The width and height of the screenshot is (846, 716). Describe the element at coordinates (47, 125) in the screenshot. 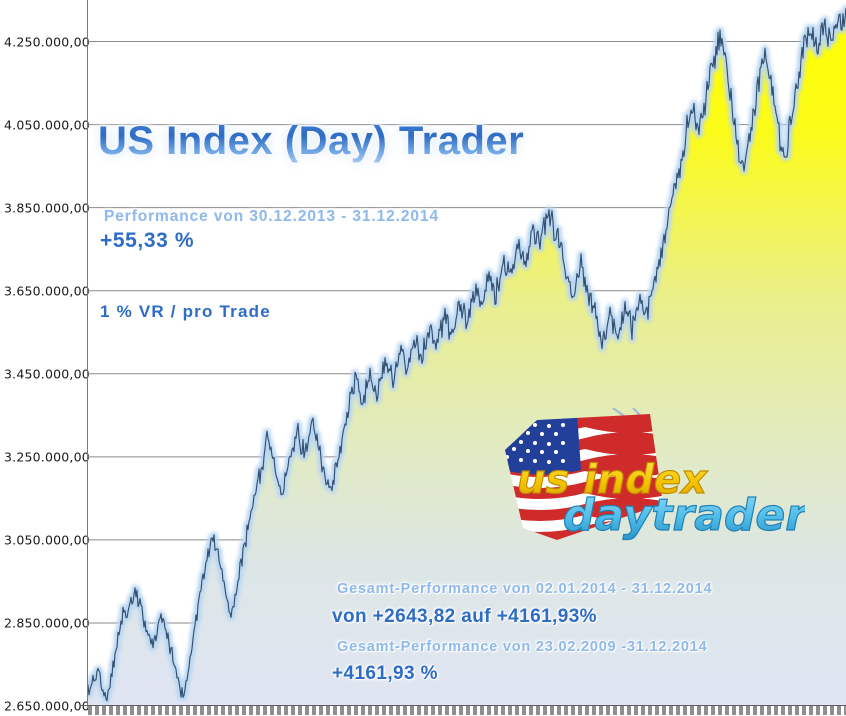

I see `y-axis-tick-label: 4.050.000,00` at that location.